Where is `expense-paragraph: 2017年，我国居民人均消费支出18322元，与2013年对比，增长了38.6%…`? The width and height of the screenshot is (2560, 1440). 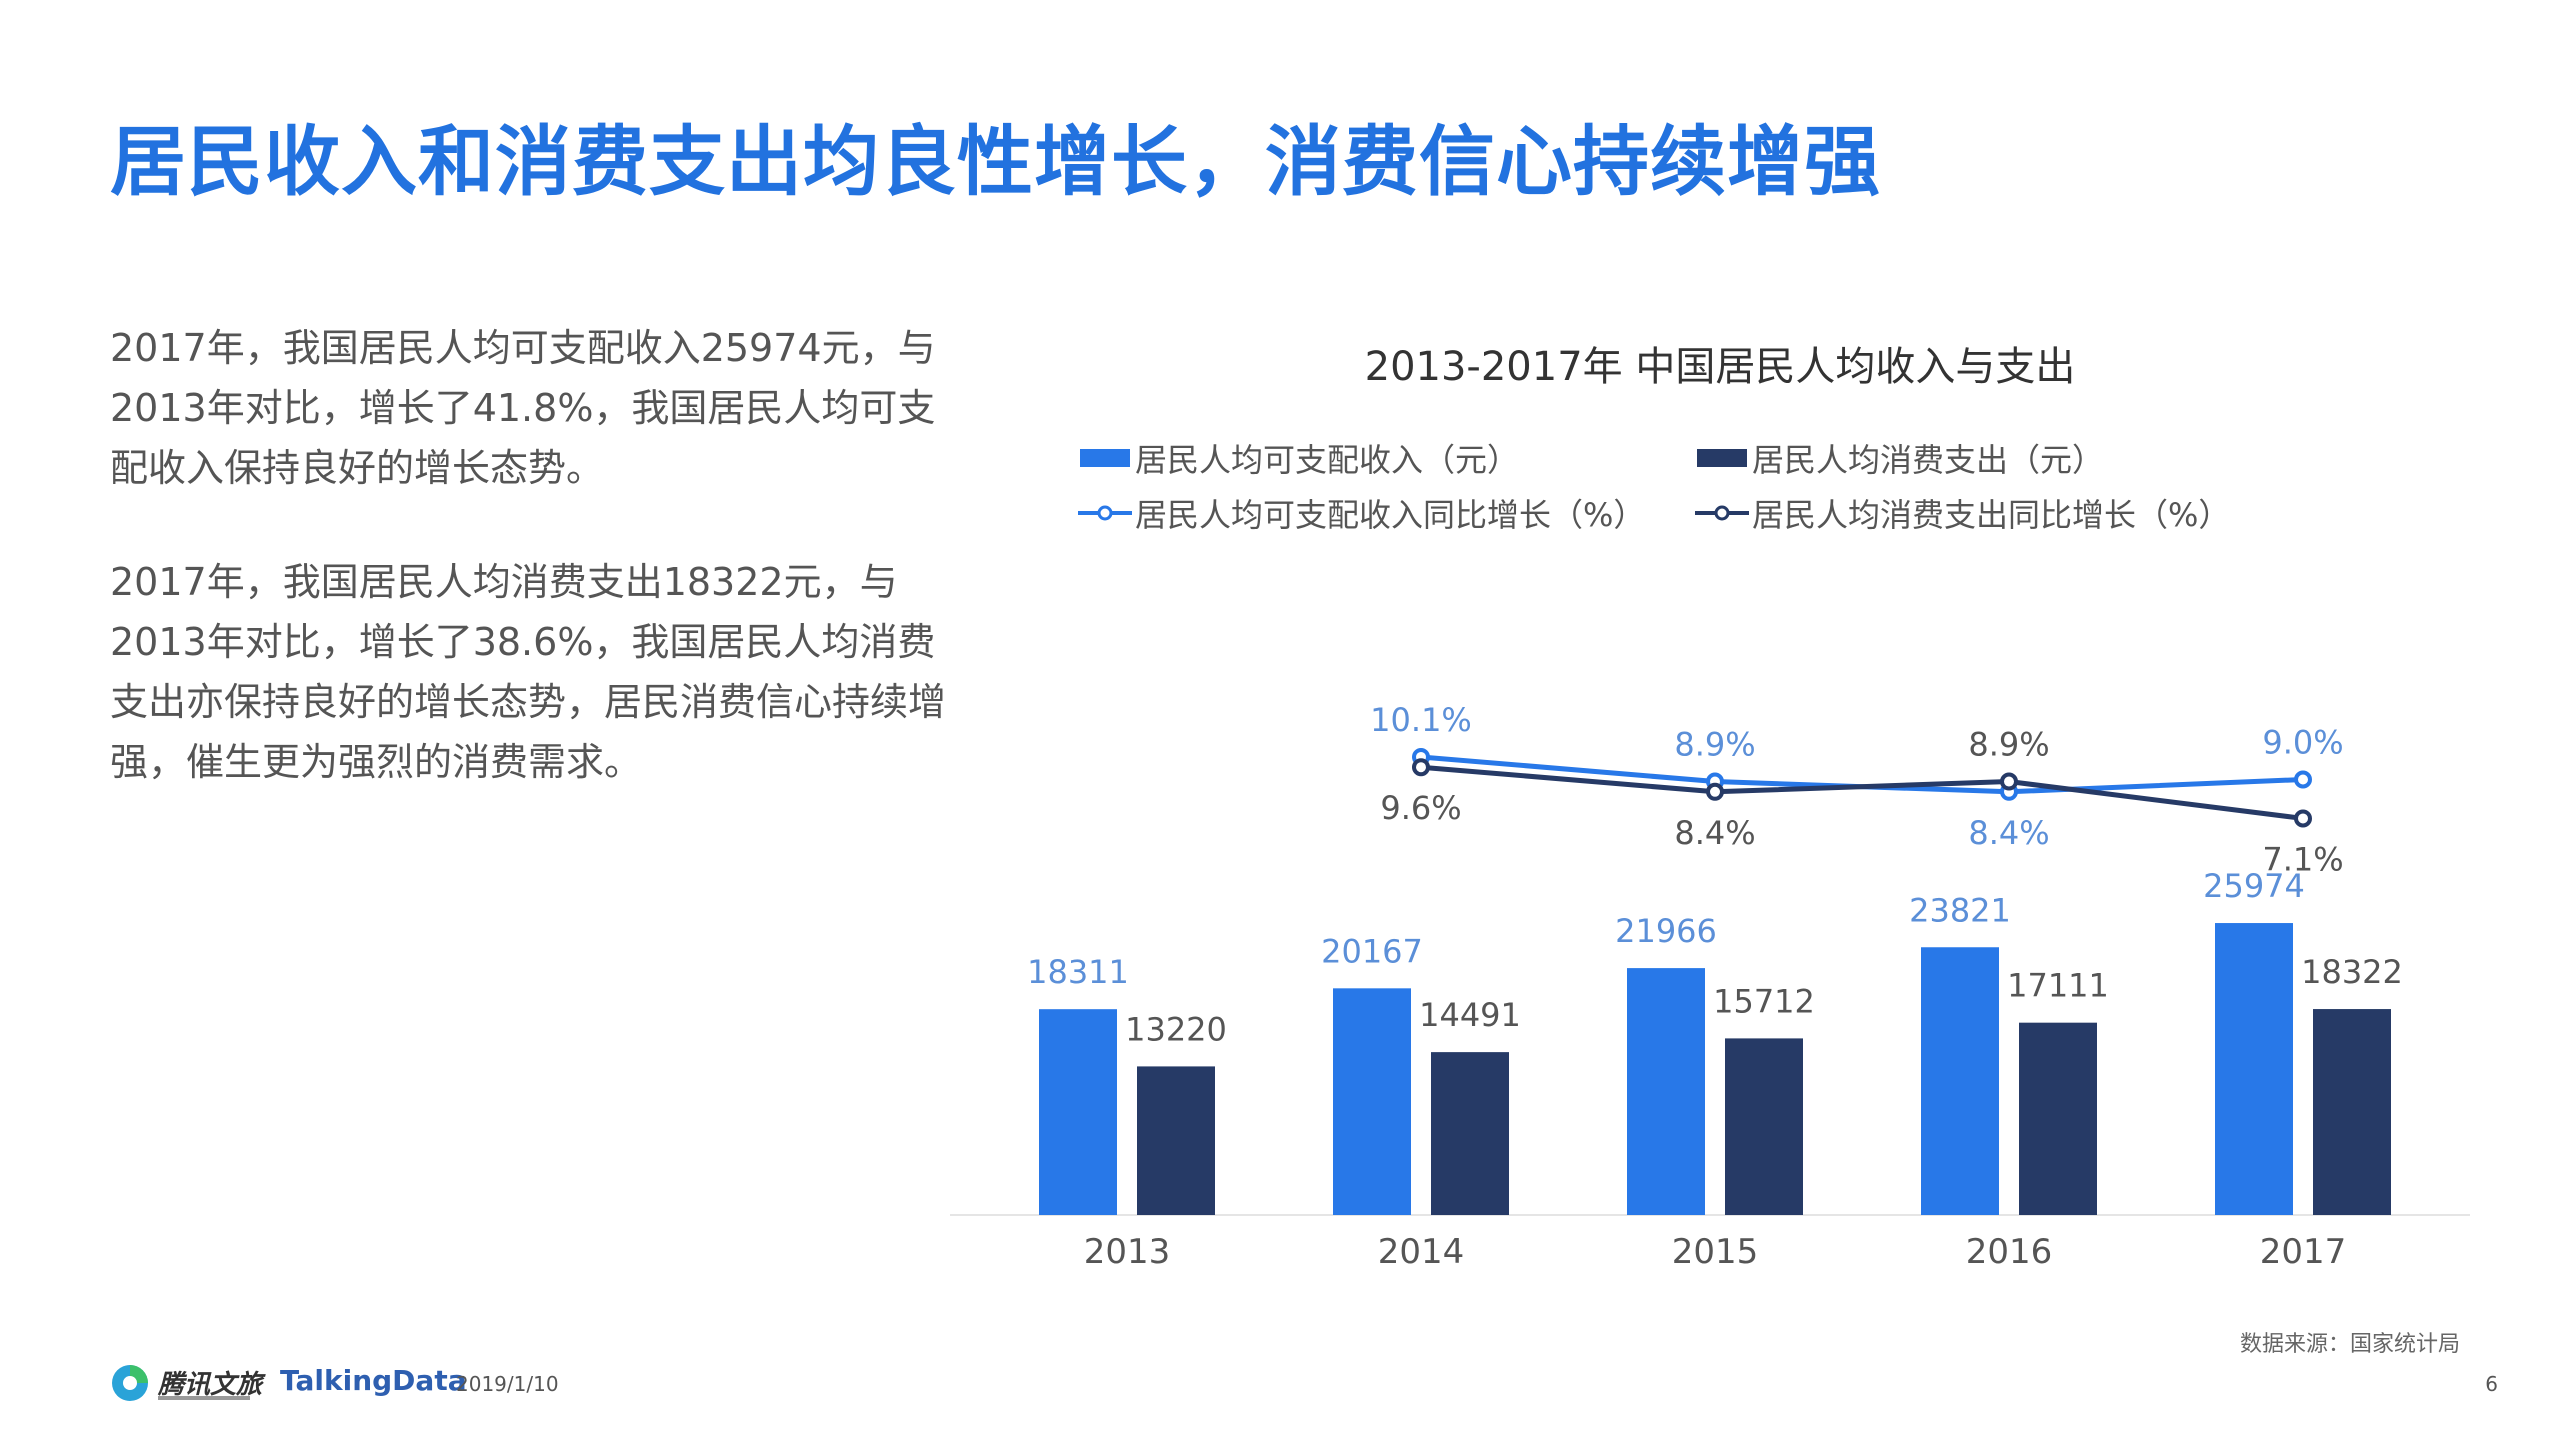 expense-paragraph: 2017年，我国居民人均消费支出18322元，与2013年对比，增长了38.6%… is located at coordinates (528, 672).